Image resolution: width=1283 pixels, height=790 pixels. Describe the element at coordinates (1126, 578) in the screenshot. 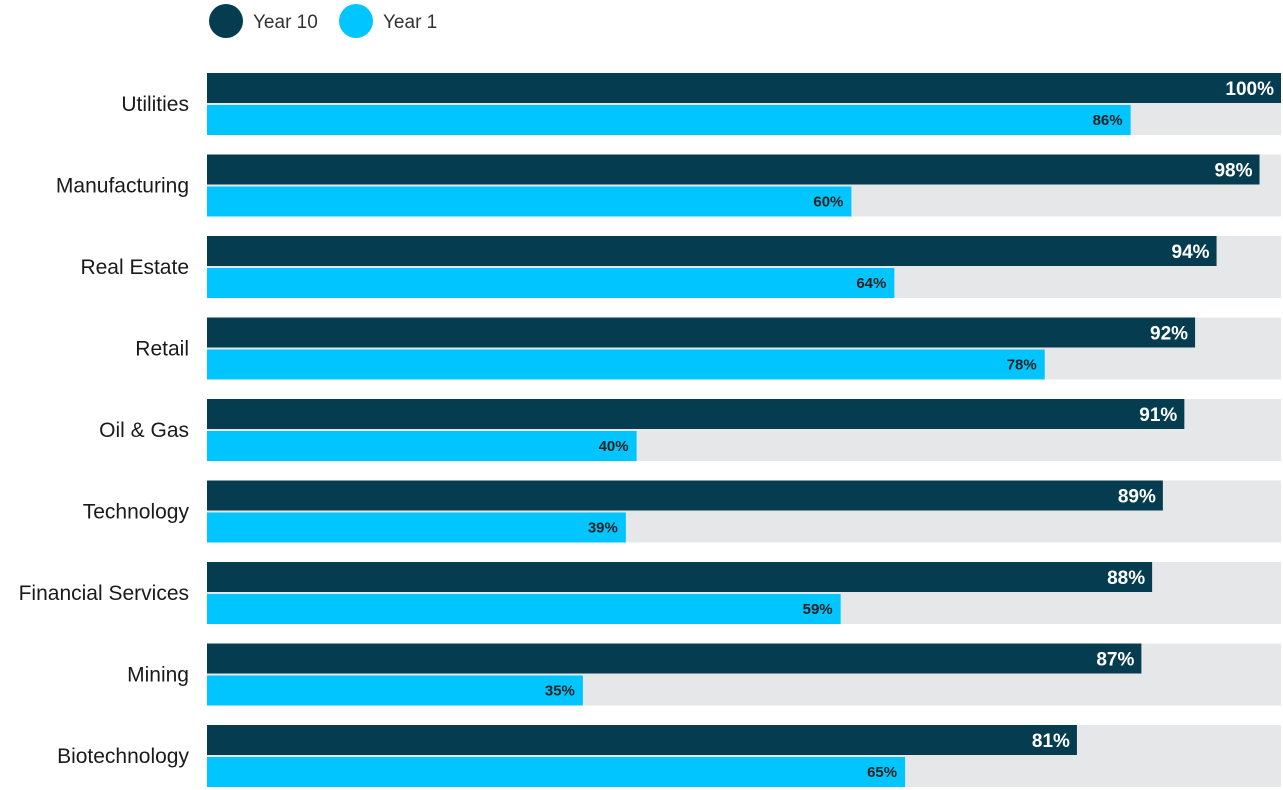

I see `value-label-year10: 88%` at that location.